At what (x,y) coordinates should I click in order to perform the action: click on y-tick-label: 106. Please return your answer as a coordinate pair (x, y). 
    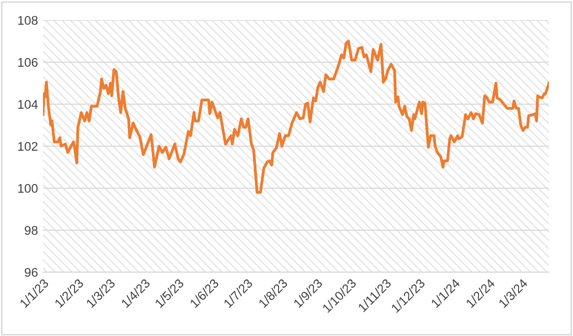
    Looking at the image, I should click on (28, 62).